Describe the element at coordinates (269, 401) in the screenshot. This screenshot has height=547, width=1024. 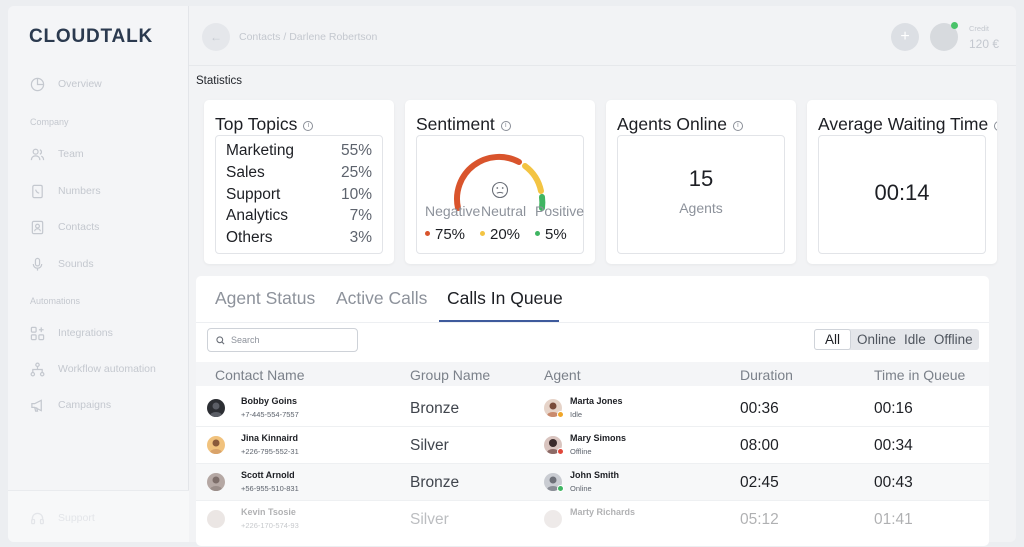
I see `contact-name: Bobby Goins` at that location.